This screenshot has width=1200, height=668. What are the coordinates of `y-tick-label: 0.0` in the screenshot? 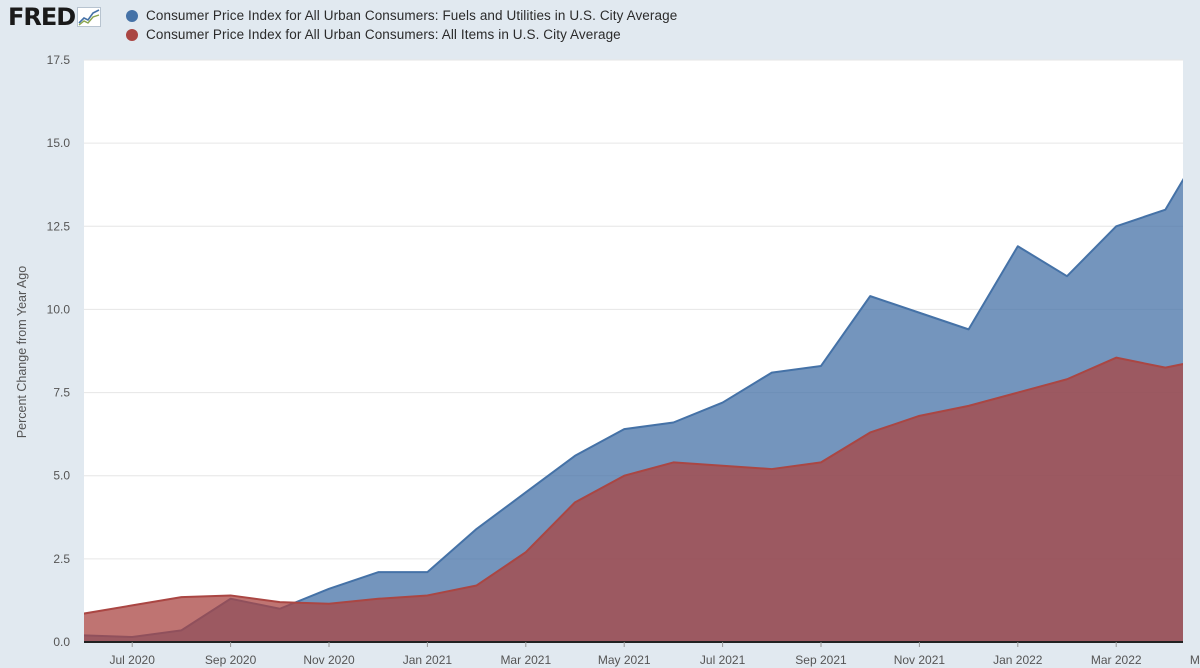 It's located at (61, 642).